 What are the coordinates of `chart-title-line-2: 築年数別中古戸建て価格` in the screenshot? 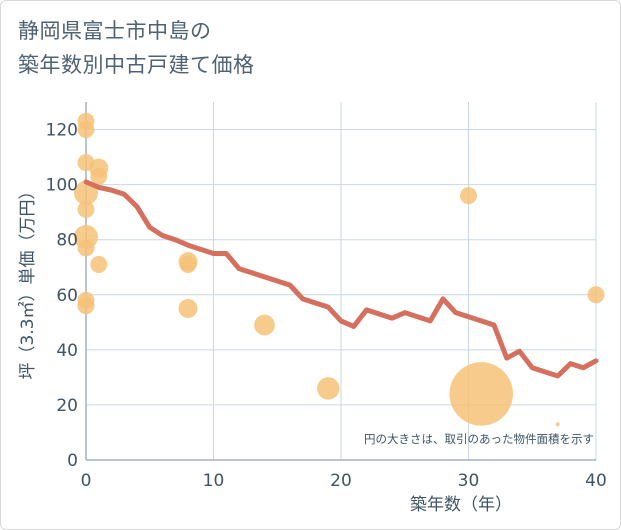 It's located at (136, 65).